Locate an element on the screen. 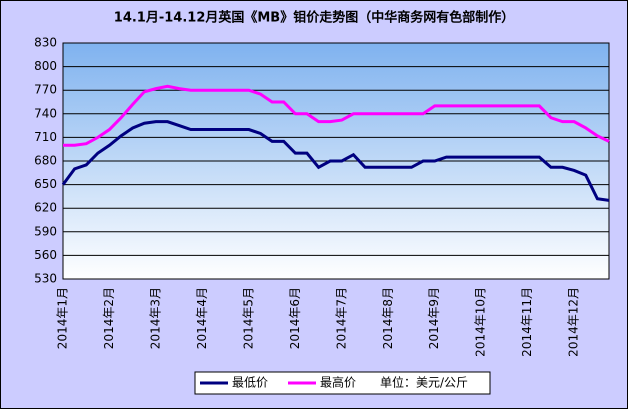  y-tick-label: 560 is located at coordinates (45, 255).